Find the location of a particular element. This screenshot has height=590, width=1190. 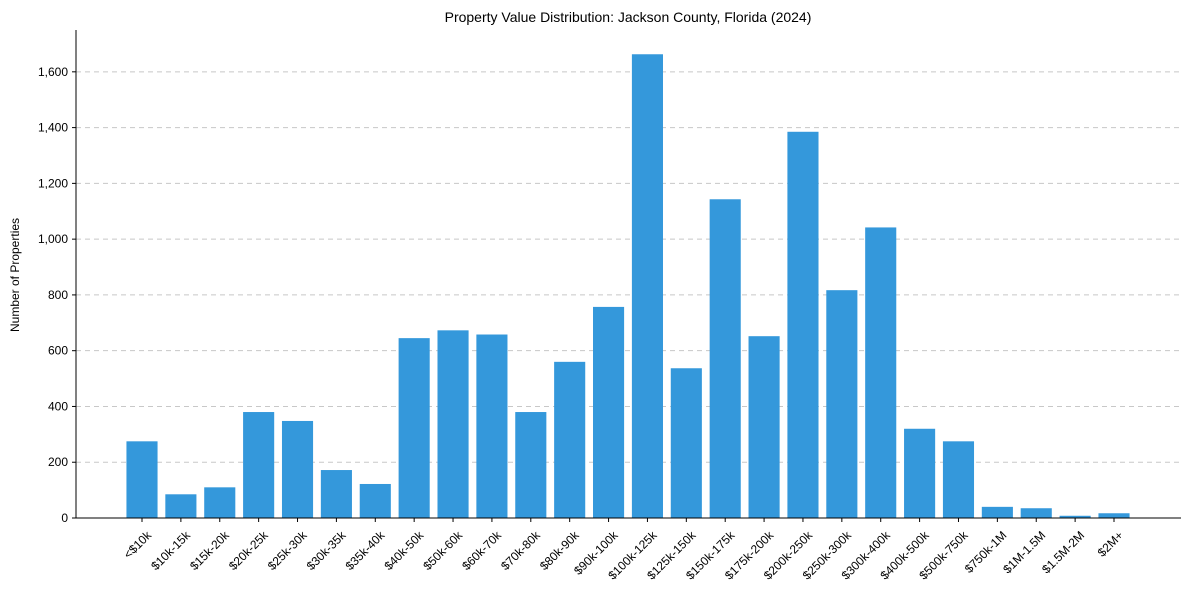

x-tick-label: $20k-25k is located at coordinates (249, 551).